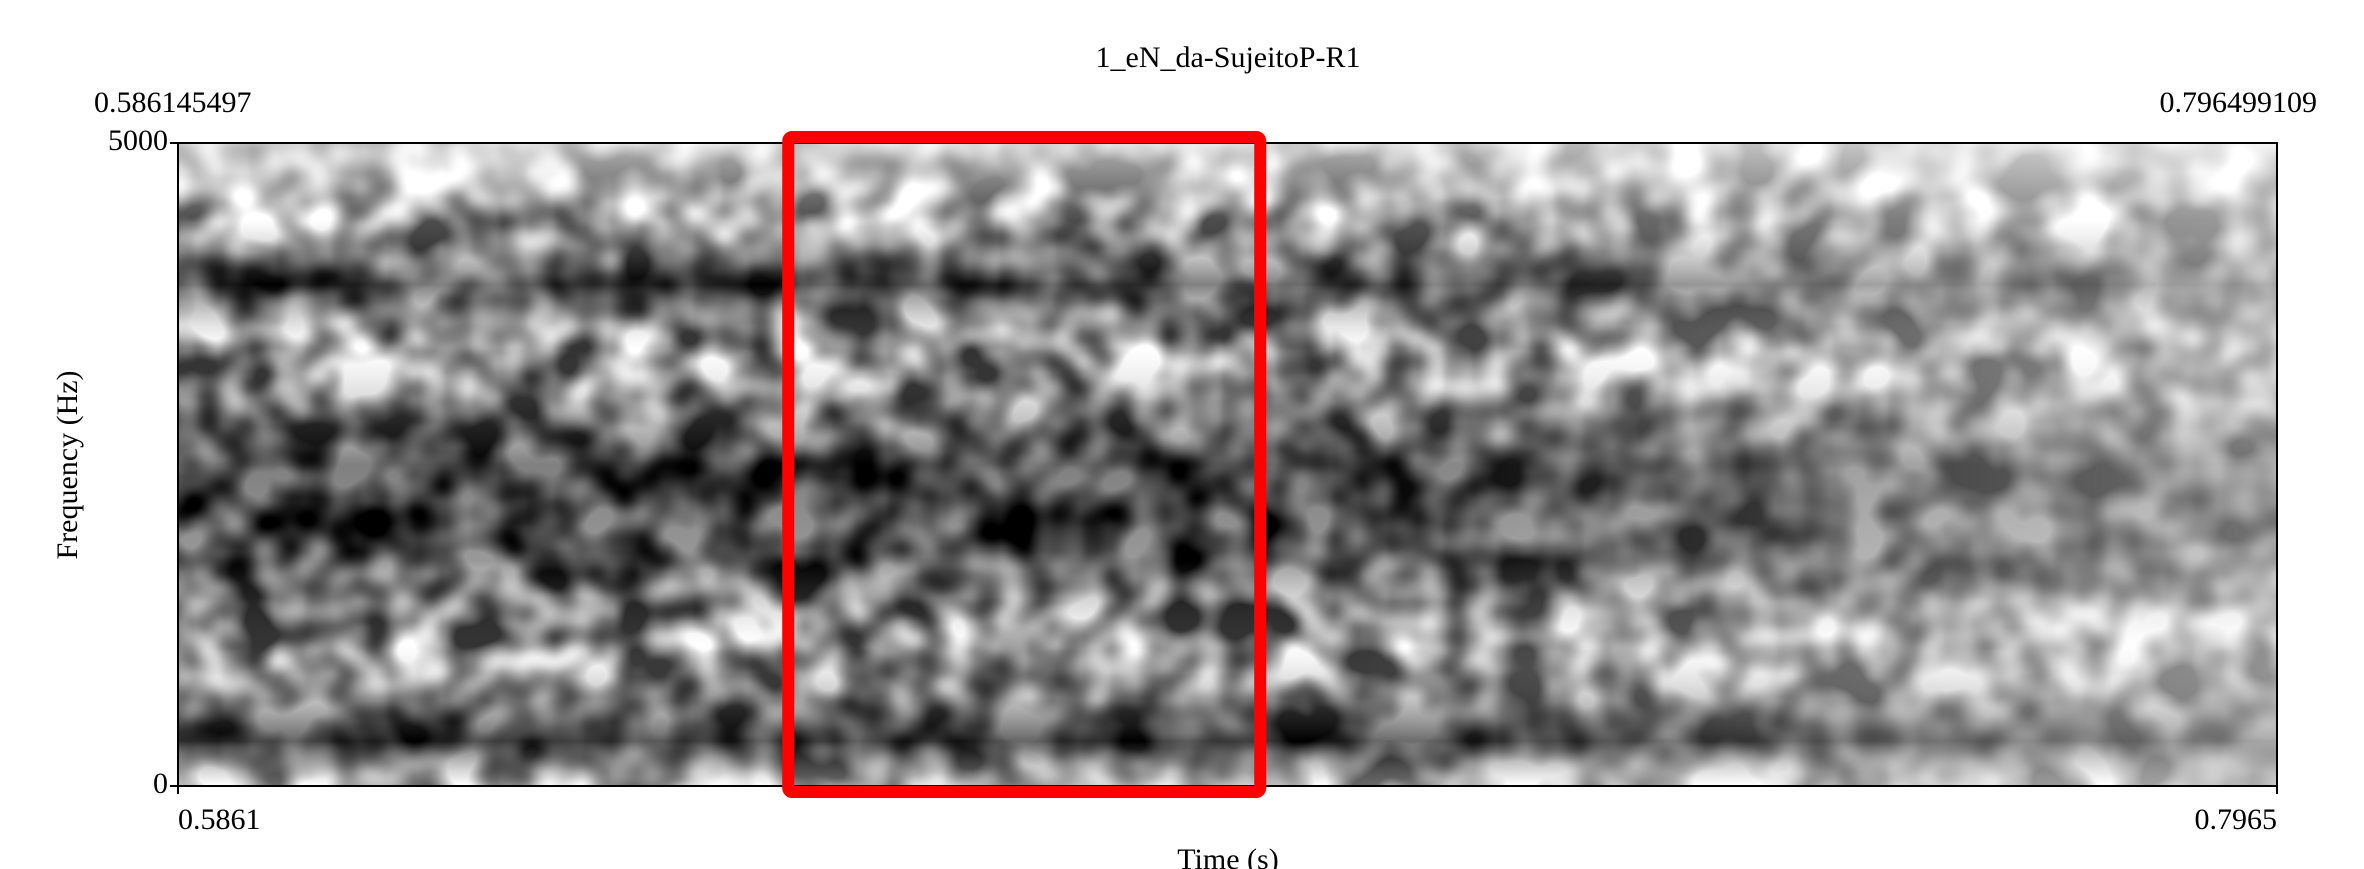  Describe the element at coordinates (138, 140) in the screenshot. I see `y-tick-label: 5000` at that location.